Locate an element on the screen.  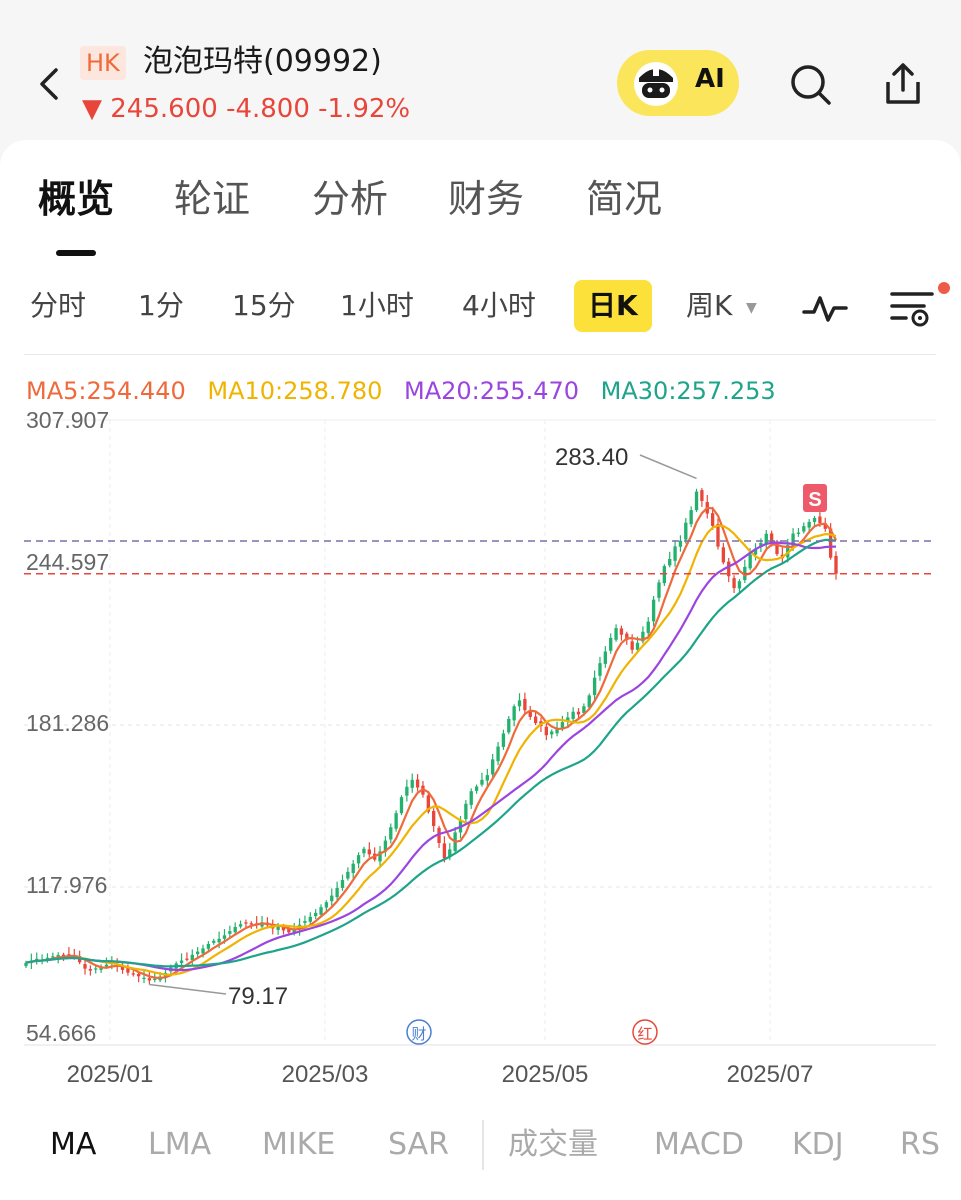
period-intraday: 分时 is located at coordinates (58, 305).